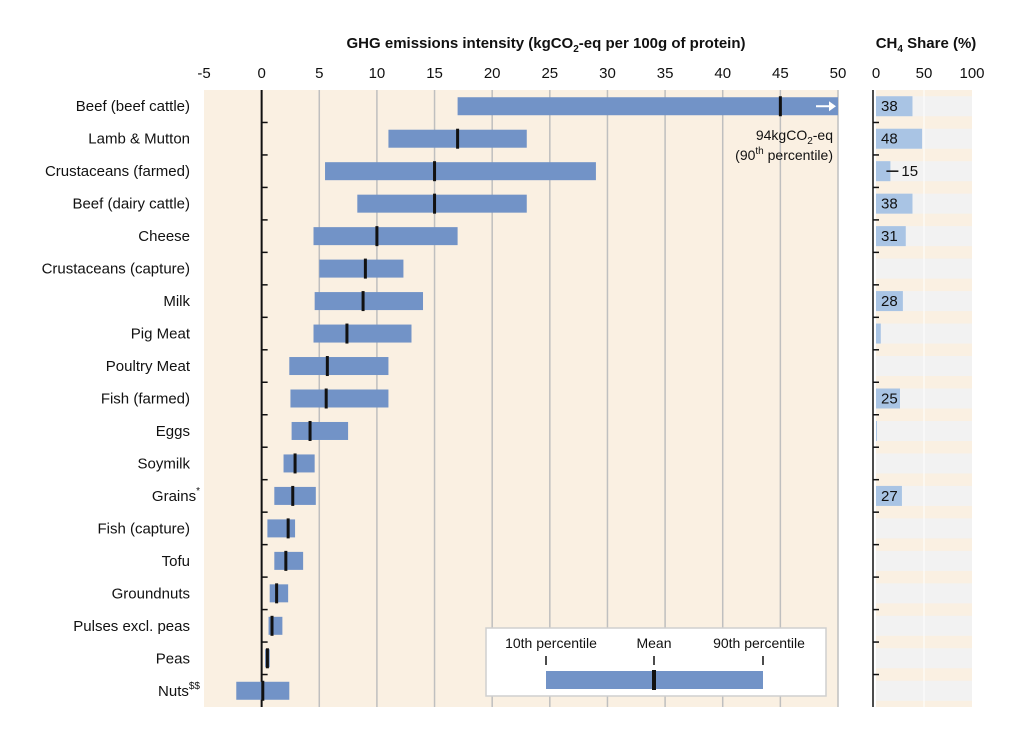 The height and width of the screenshot is (731, 1024). What do you see at coordinates (434, 73) in the screenshot?
I see `x-tick-label: 15` at bounding box center [434, 73].